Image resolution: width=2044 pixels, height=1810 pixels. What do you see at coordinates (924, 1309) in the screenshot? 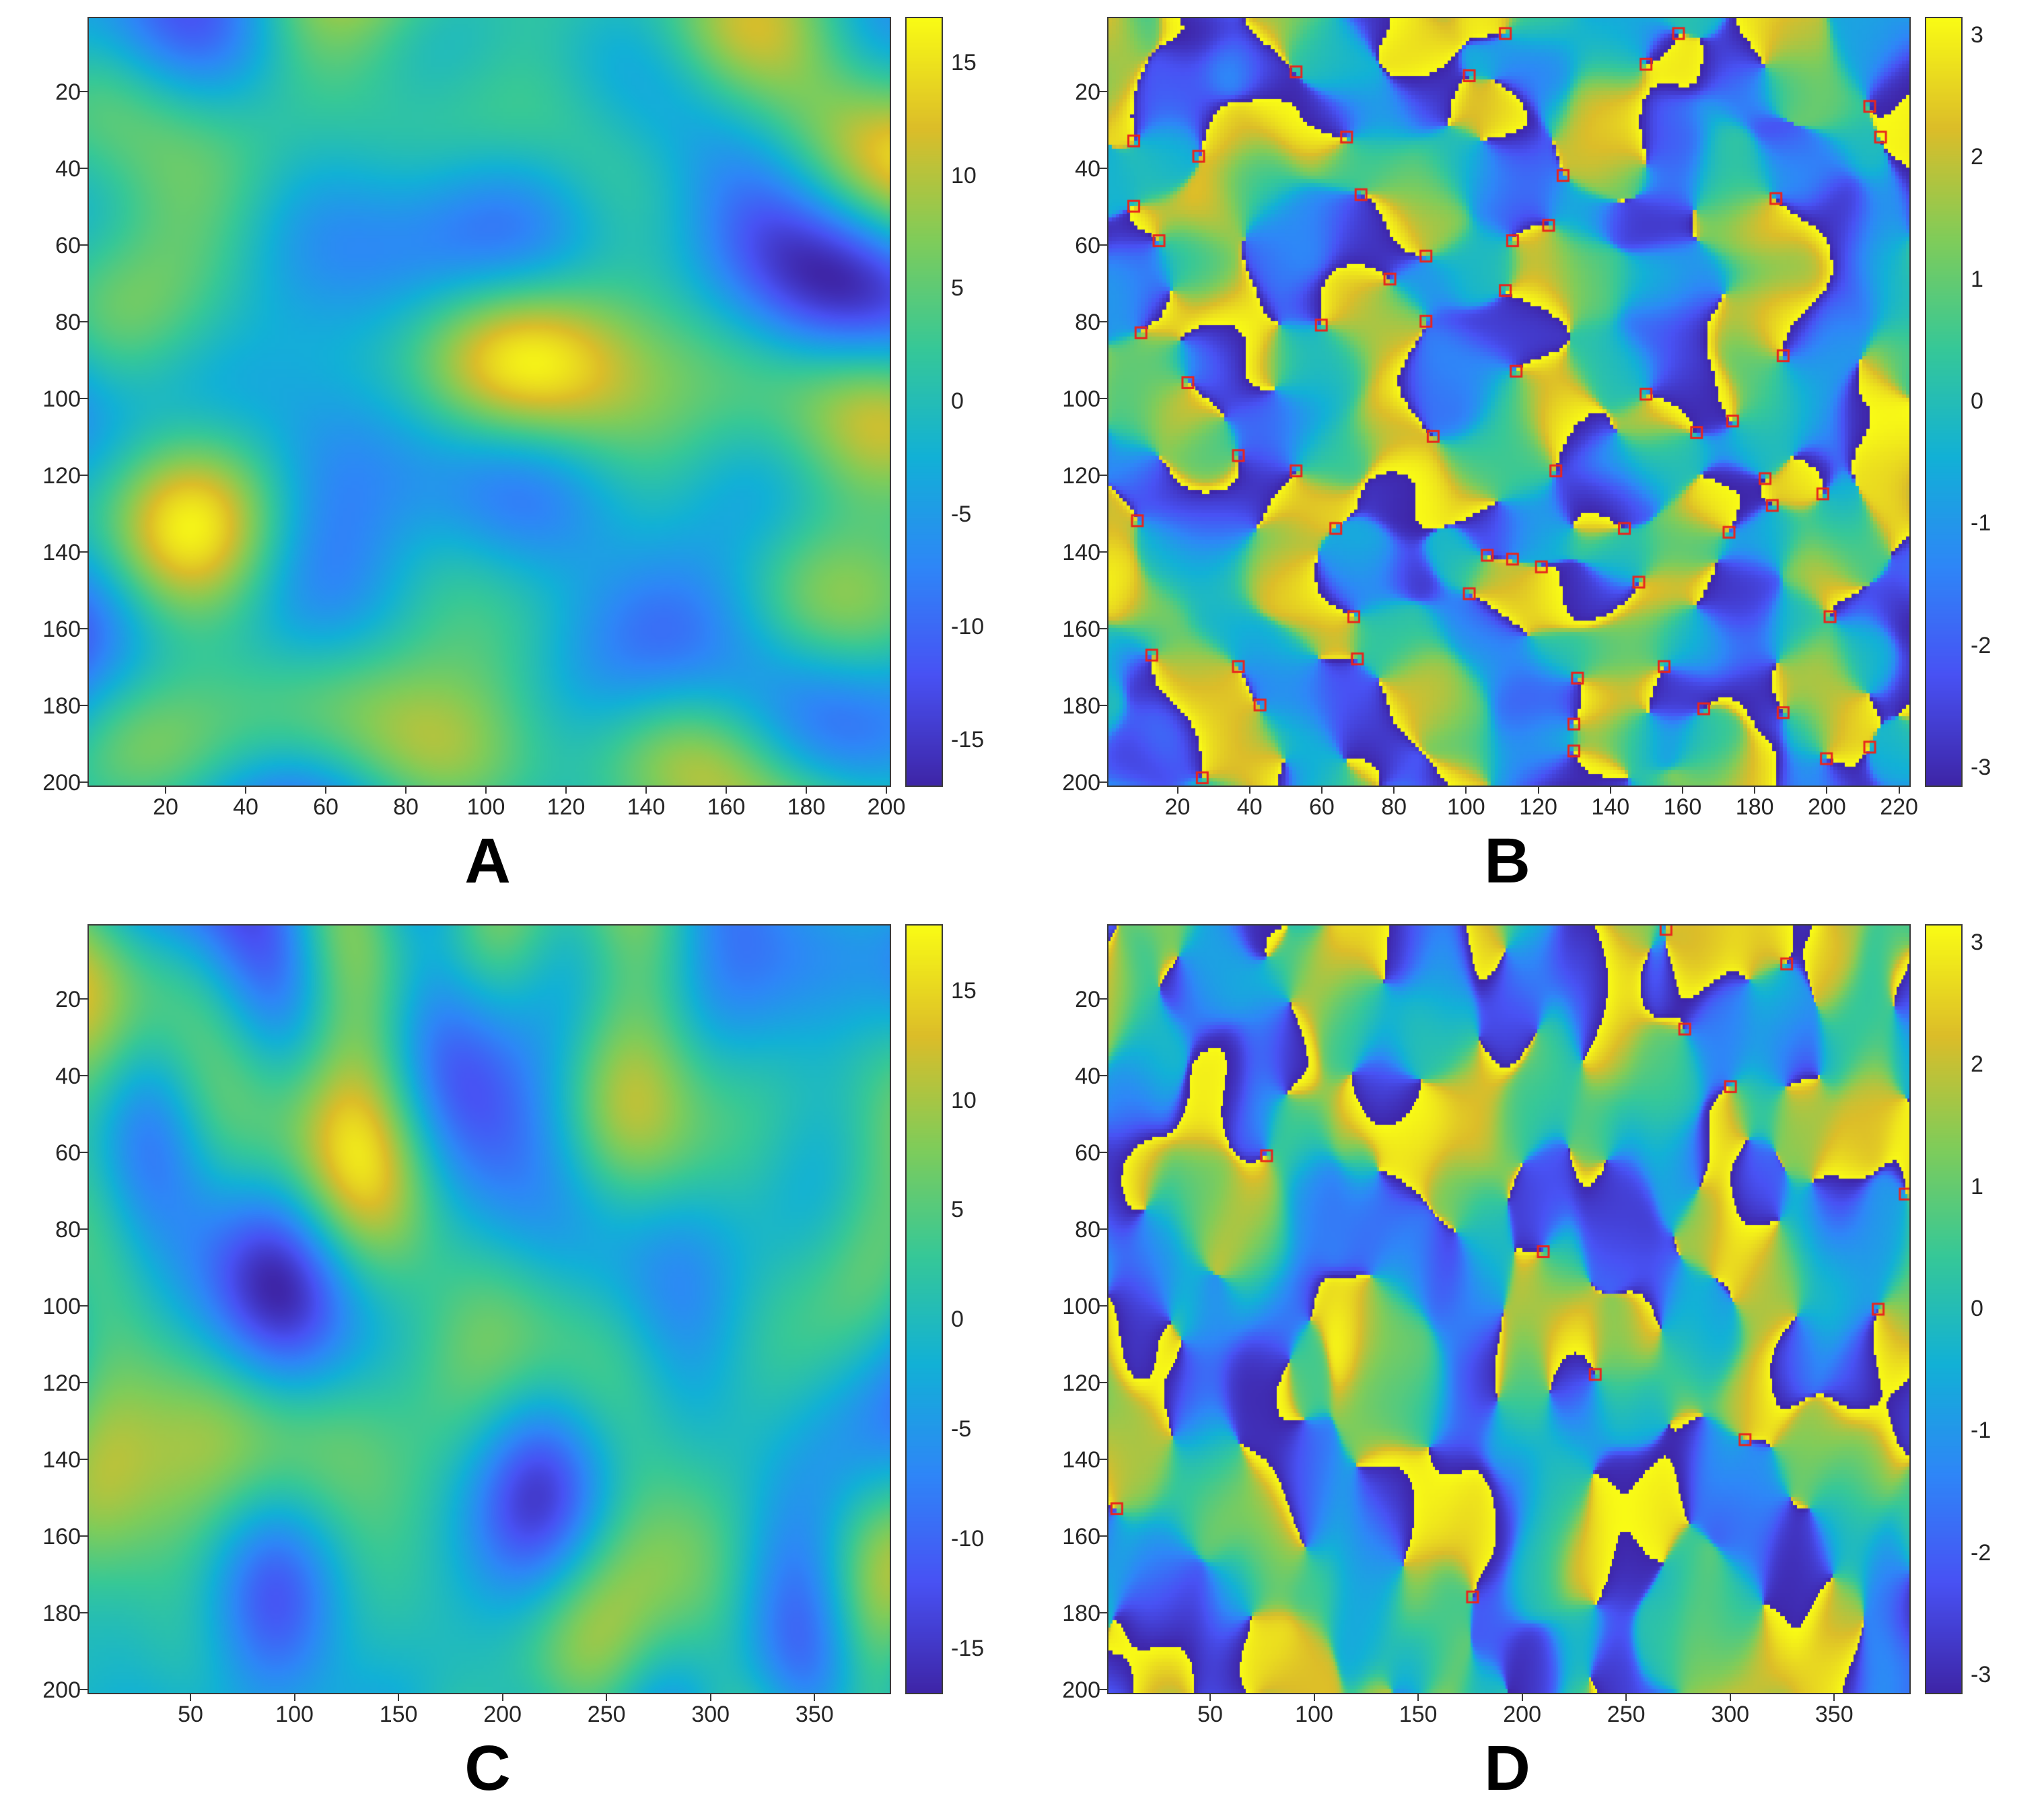
I see `colorbar-canvas-c` at bounding box center [924, 1309].